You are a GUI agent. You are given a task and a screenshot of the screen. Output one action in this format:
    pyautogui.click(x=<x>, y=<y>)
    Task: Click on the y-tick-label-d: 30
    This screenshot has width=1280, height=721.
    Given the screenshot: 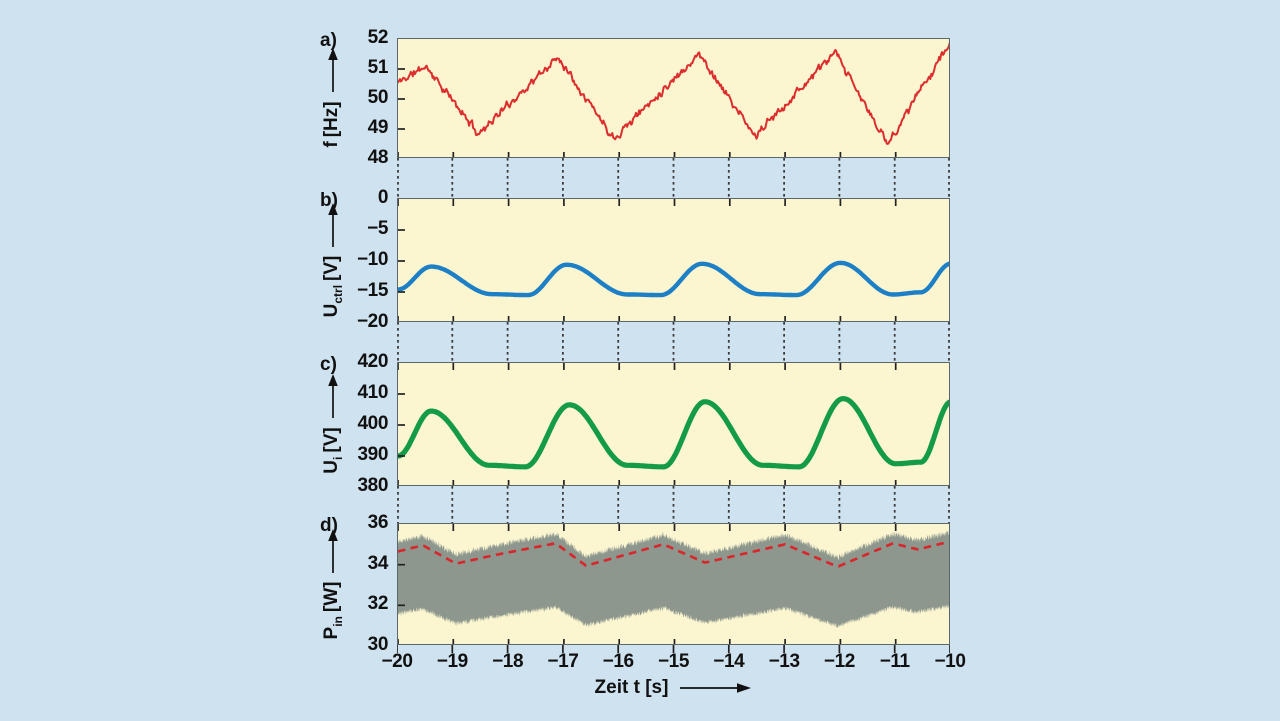 What is the action you would take?
    pyautogui.click(x=378, y=644)
    